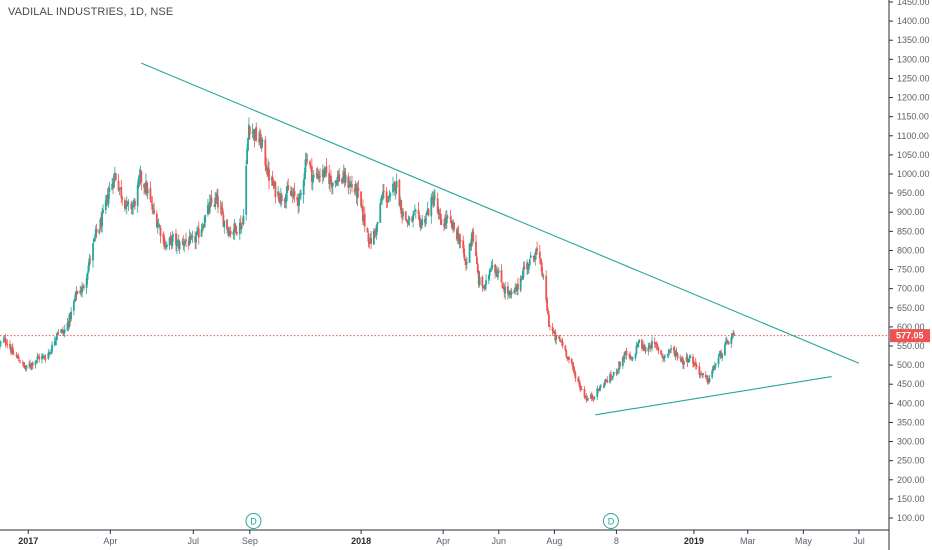 This screenshot has width=932, height=550. Describe the element at coordinates (713, 396) in the screenshot. I see `support-trendline` at that location.